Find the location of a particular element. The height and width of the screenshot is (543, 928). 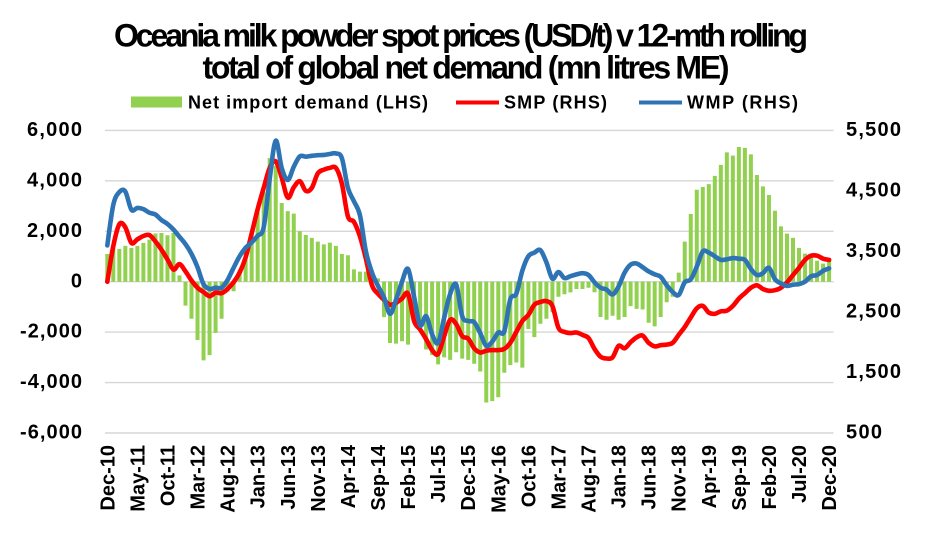

svg-text: Jun-18 is located at coordinates (650, 477).